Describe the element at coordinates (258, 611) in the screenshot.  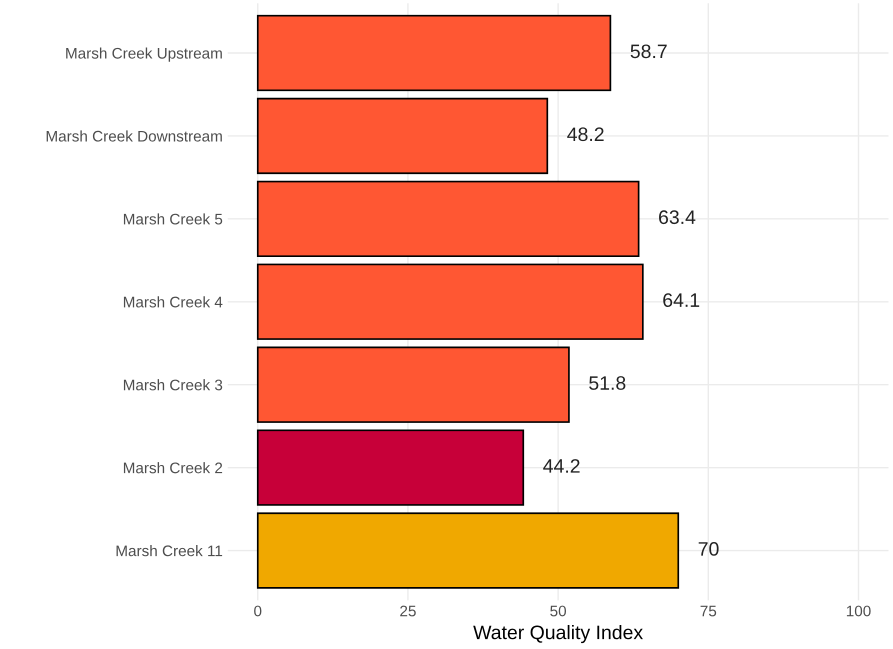
I see `x-tick-label: 0` at that location.